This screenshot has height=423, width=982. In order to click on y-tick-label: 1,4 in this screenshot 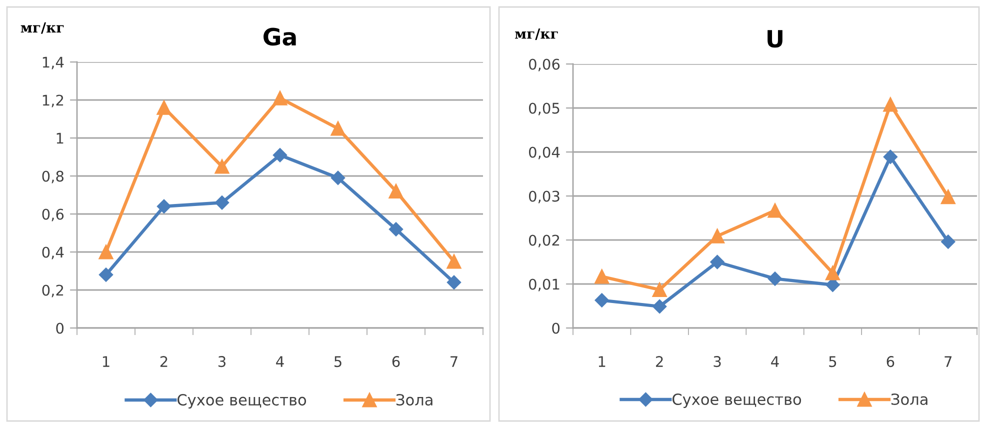, I will do `click(53, 63)`.